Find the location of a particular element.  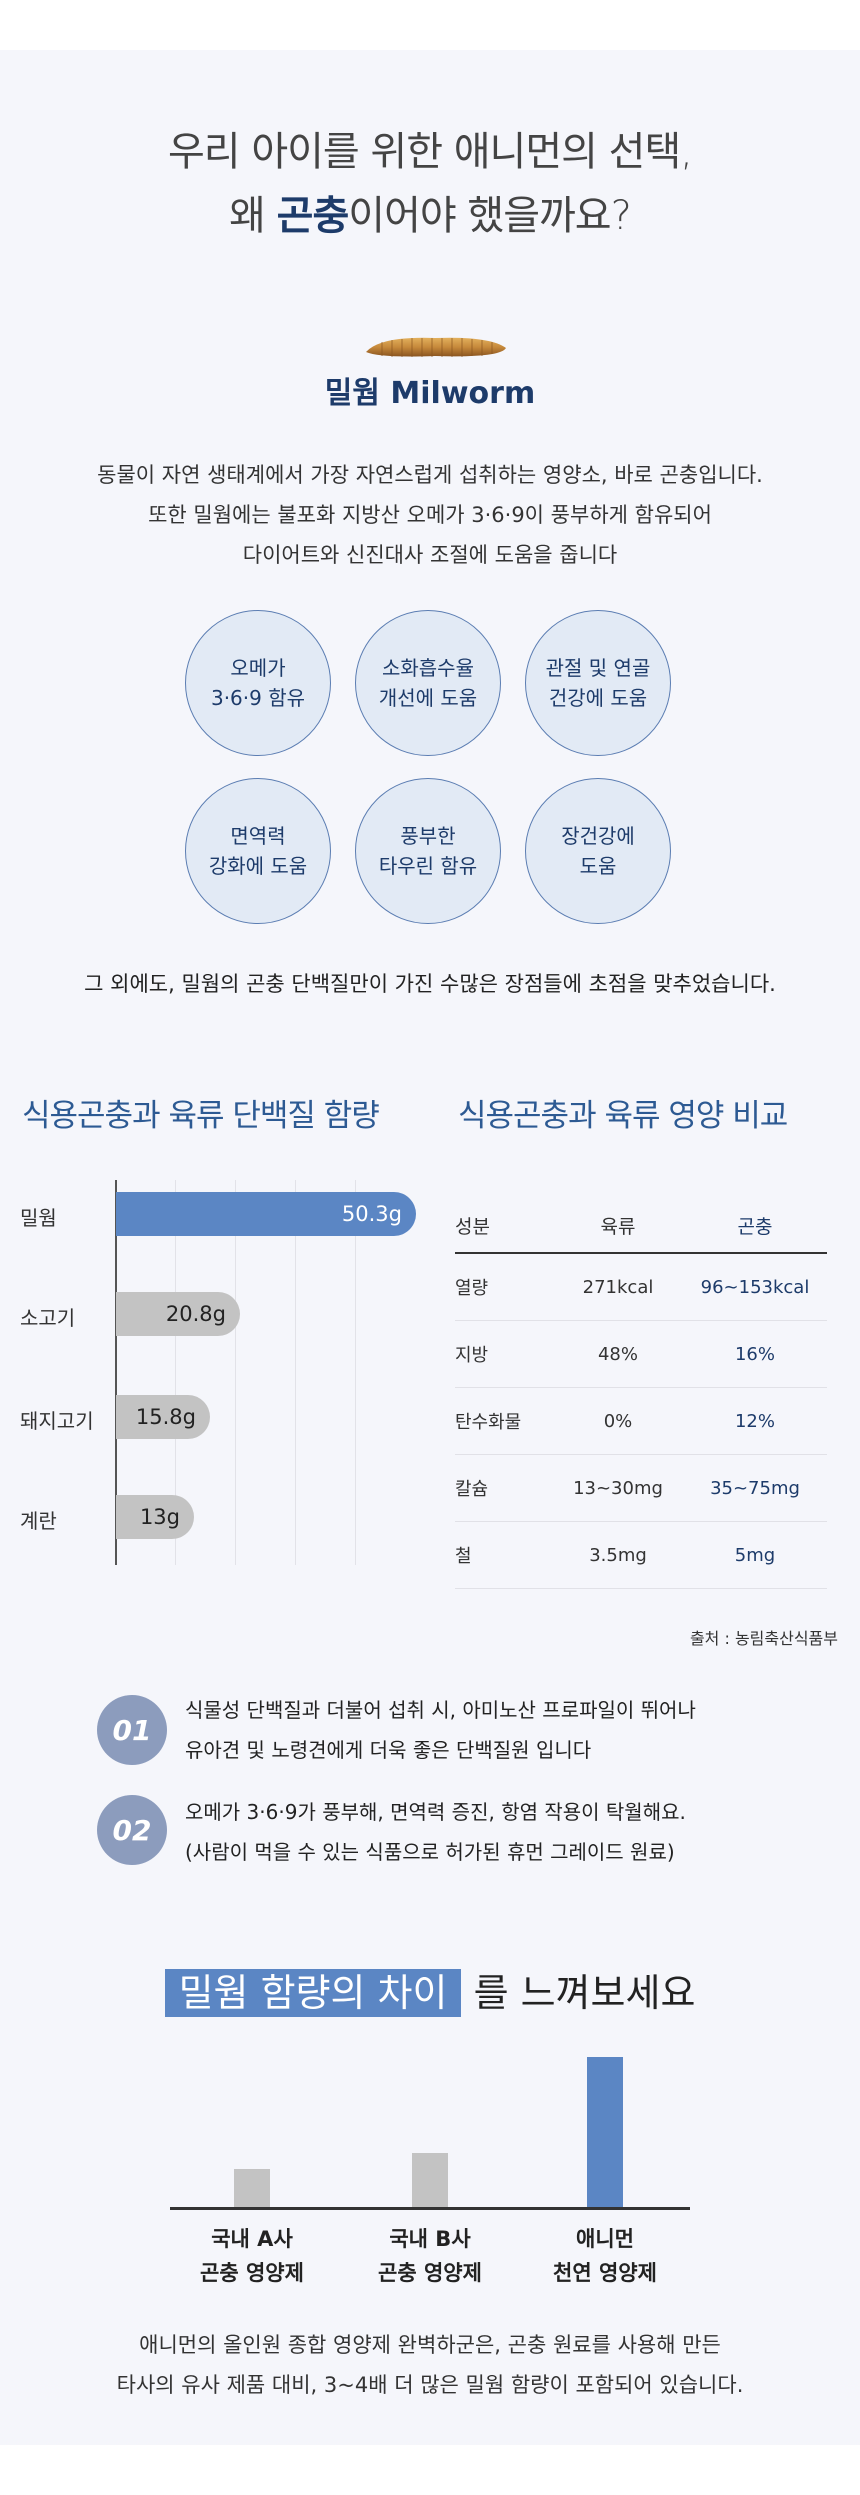

difference-title-highlight: 밀웜 함량의 차이 is located at coordinates (313, 1993).